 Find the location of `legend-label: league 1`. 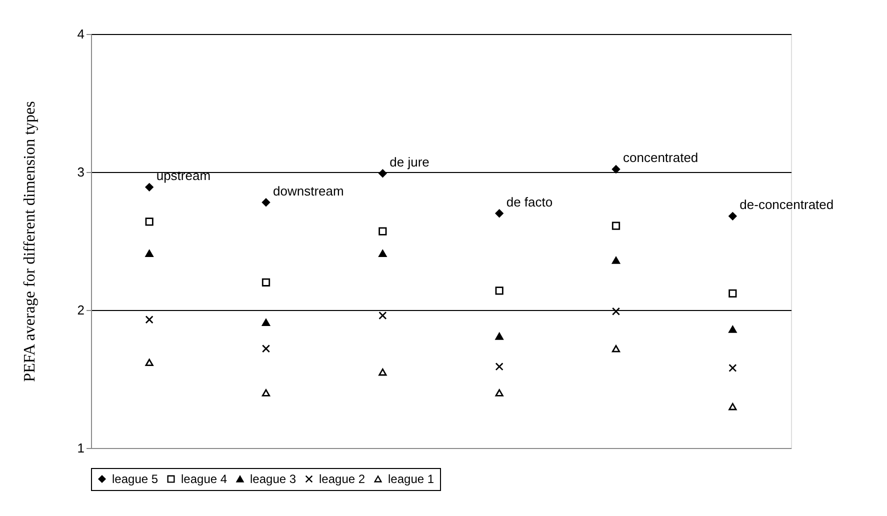

legend-label: league 1 is located at coordinates (411, 479).